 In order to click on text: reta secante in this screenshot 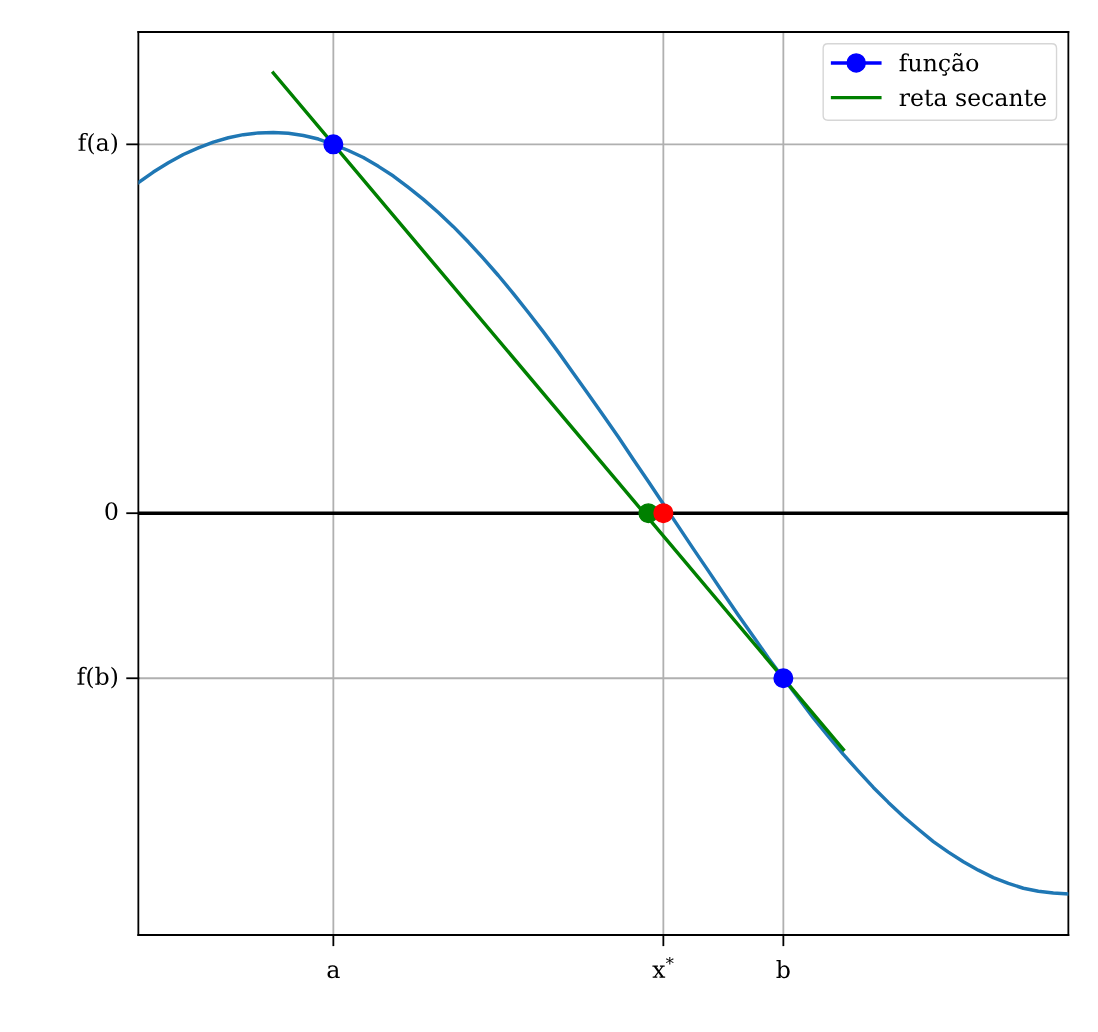, I will do `click(972, 98)`.